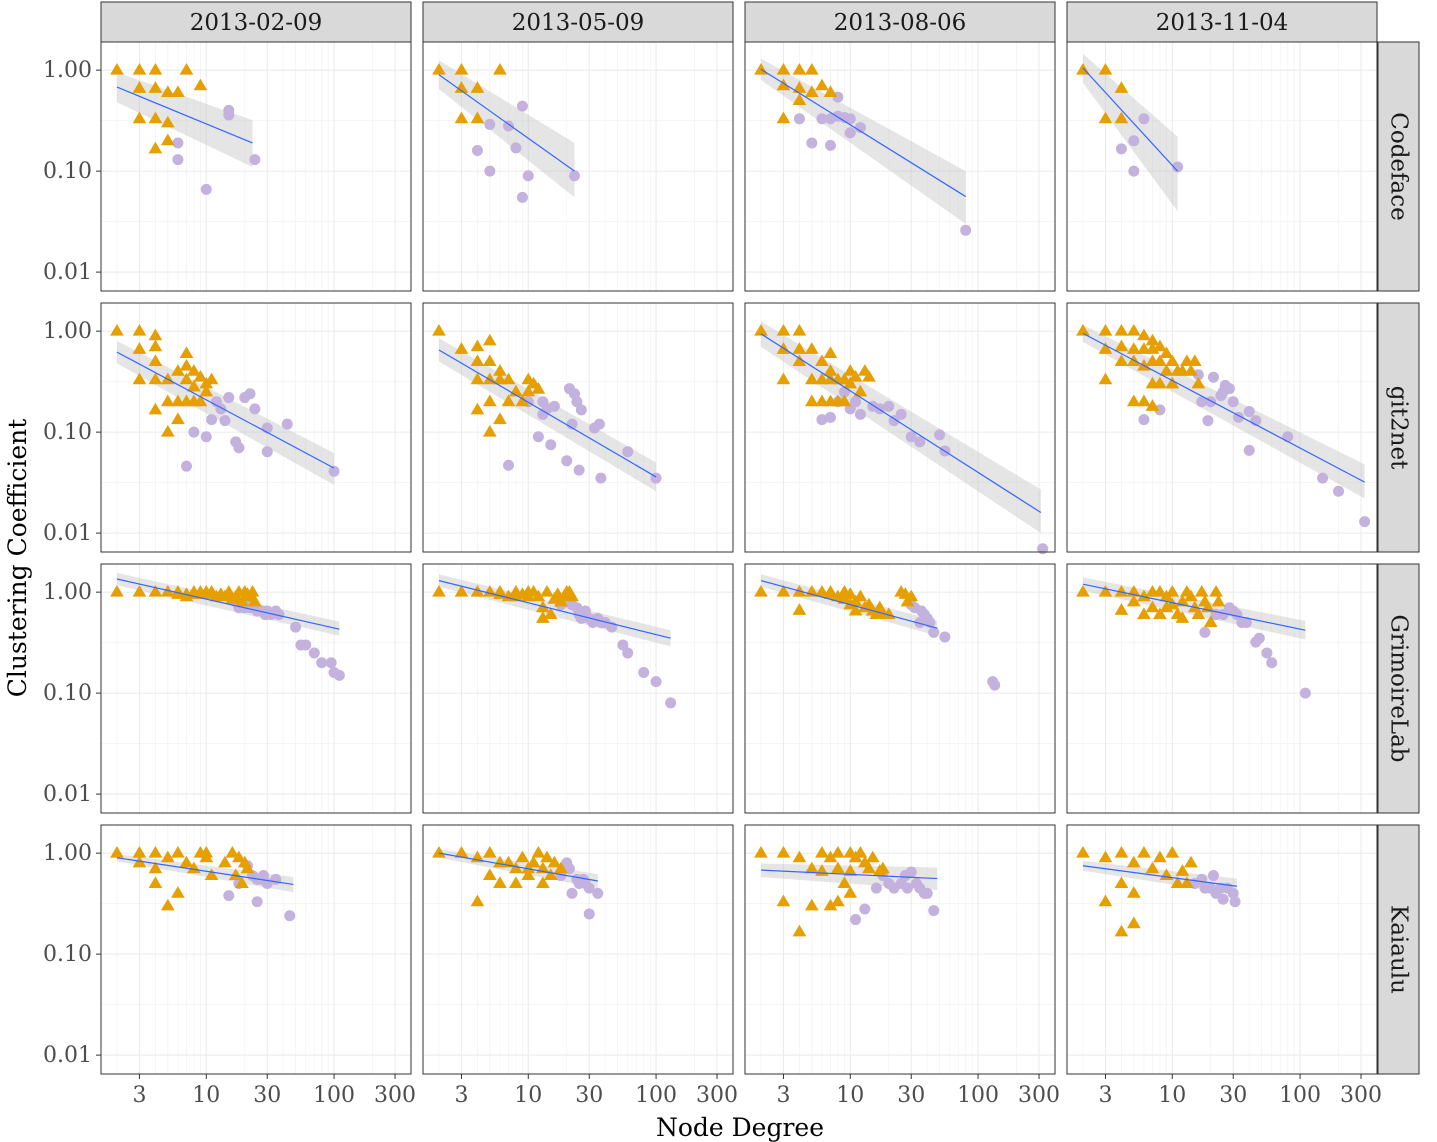 The width and height of the screenshot is (1437, 1142). Describe the element at coordinates (902, 966) in the screenshot. I see `facet-panel: 3 10 30 100 300` at that location.